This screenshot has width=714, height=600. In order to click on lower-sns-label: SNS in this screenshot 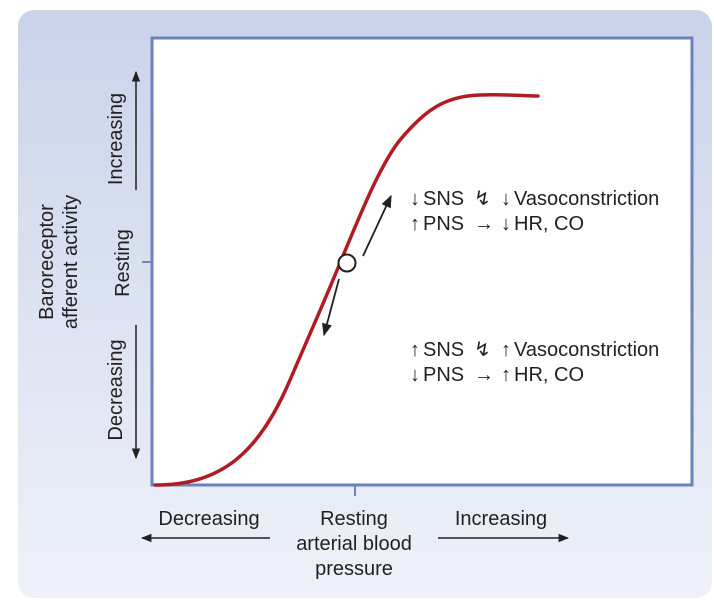, I will do `click(443, 350)`.